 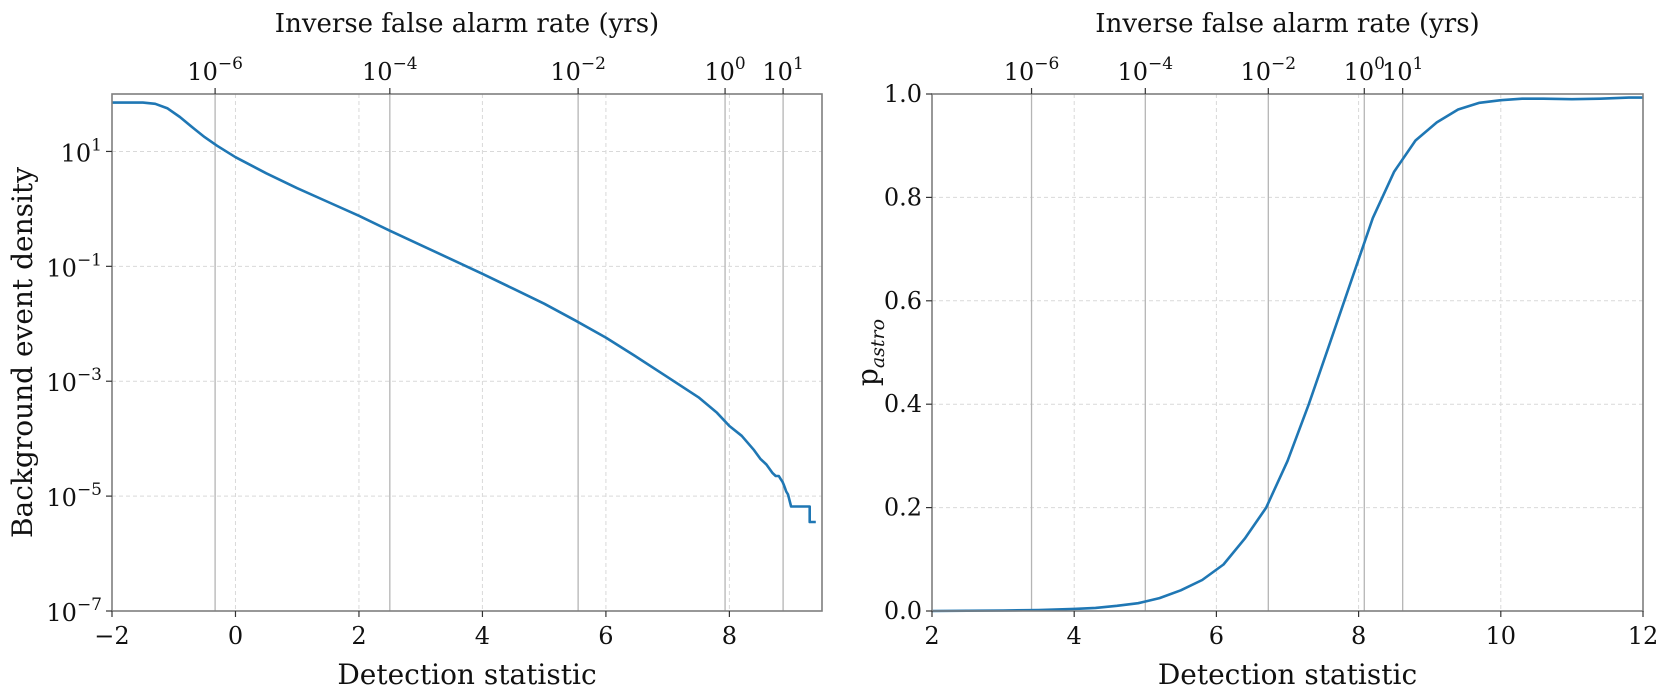 I want to click on left-top-tick-label: 10¹, so click(x=782, y=70).